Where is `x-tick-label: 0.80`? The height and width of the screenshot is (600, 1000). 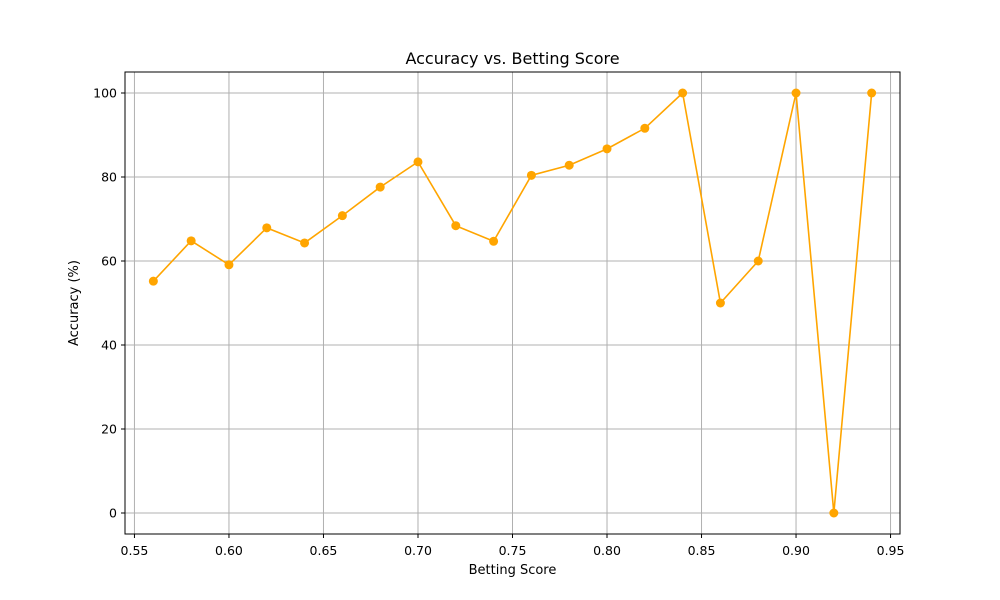
x-tick-label: 0.80 is located at coordinates (607, 550).